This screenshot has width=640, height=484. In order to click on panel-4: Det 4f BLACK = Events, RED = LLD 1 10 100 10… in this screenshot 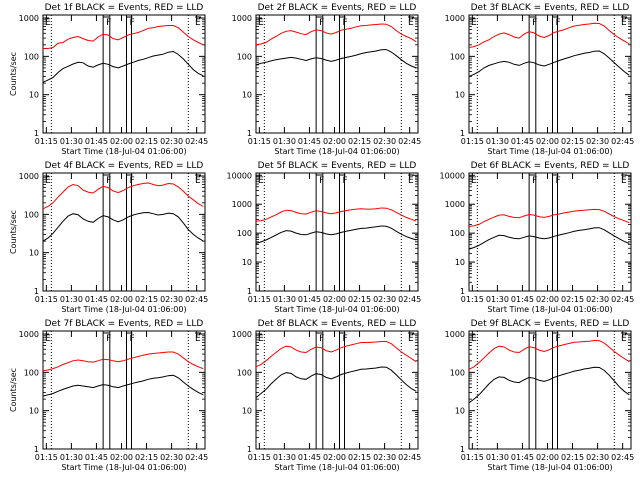, I will do `click(108, 237)`.